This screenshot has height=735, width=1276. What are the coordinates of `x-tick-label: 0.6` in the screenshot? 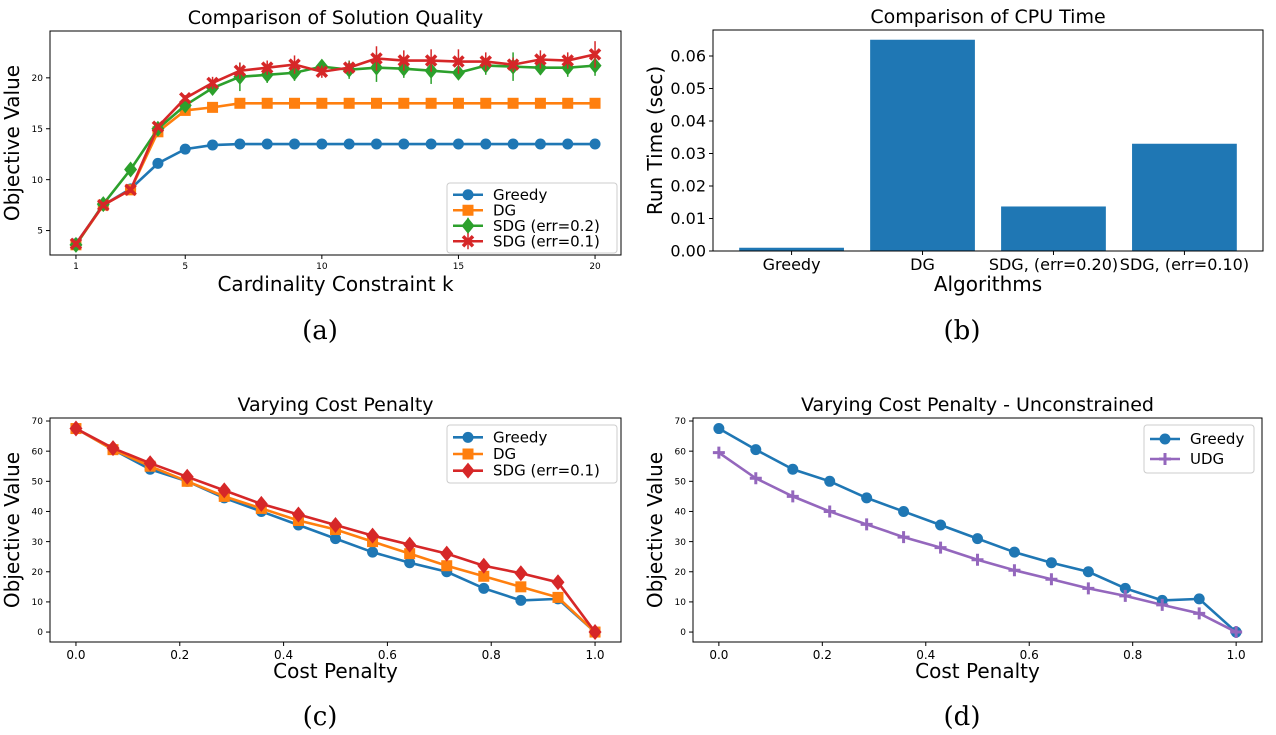 It's located at (387, 655).